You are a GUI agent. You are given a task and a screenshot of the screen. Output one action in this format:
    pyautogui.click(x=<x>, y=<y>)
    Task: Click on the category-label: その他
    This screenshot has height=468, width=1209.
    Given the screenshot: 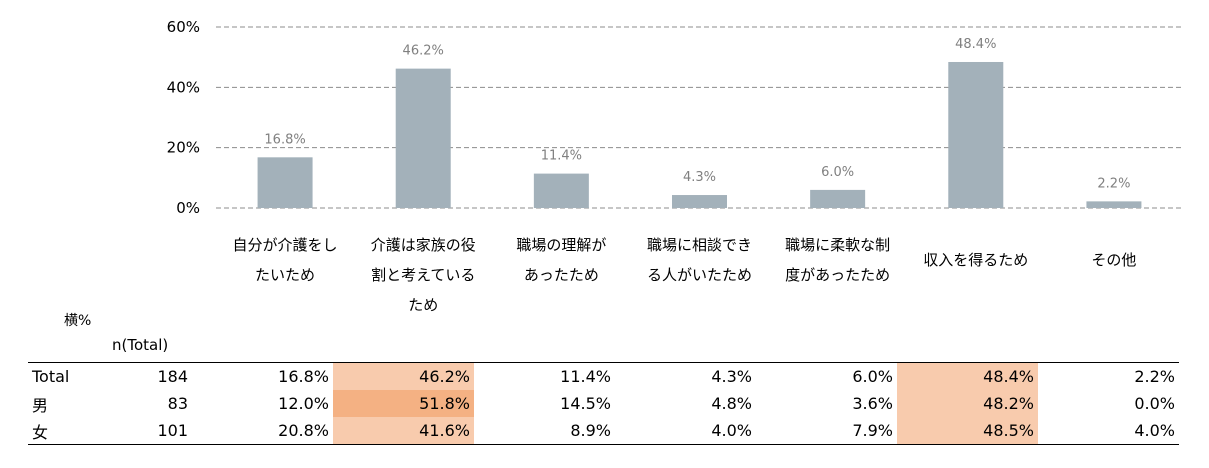 What is the action you would take?
    pyautogui.click(x=1114, y=260)
    